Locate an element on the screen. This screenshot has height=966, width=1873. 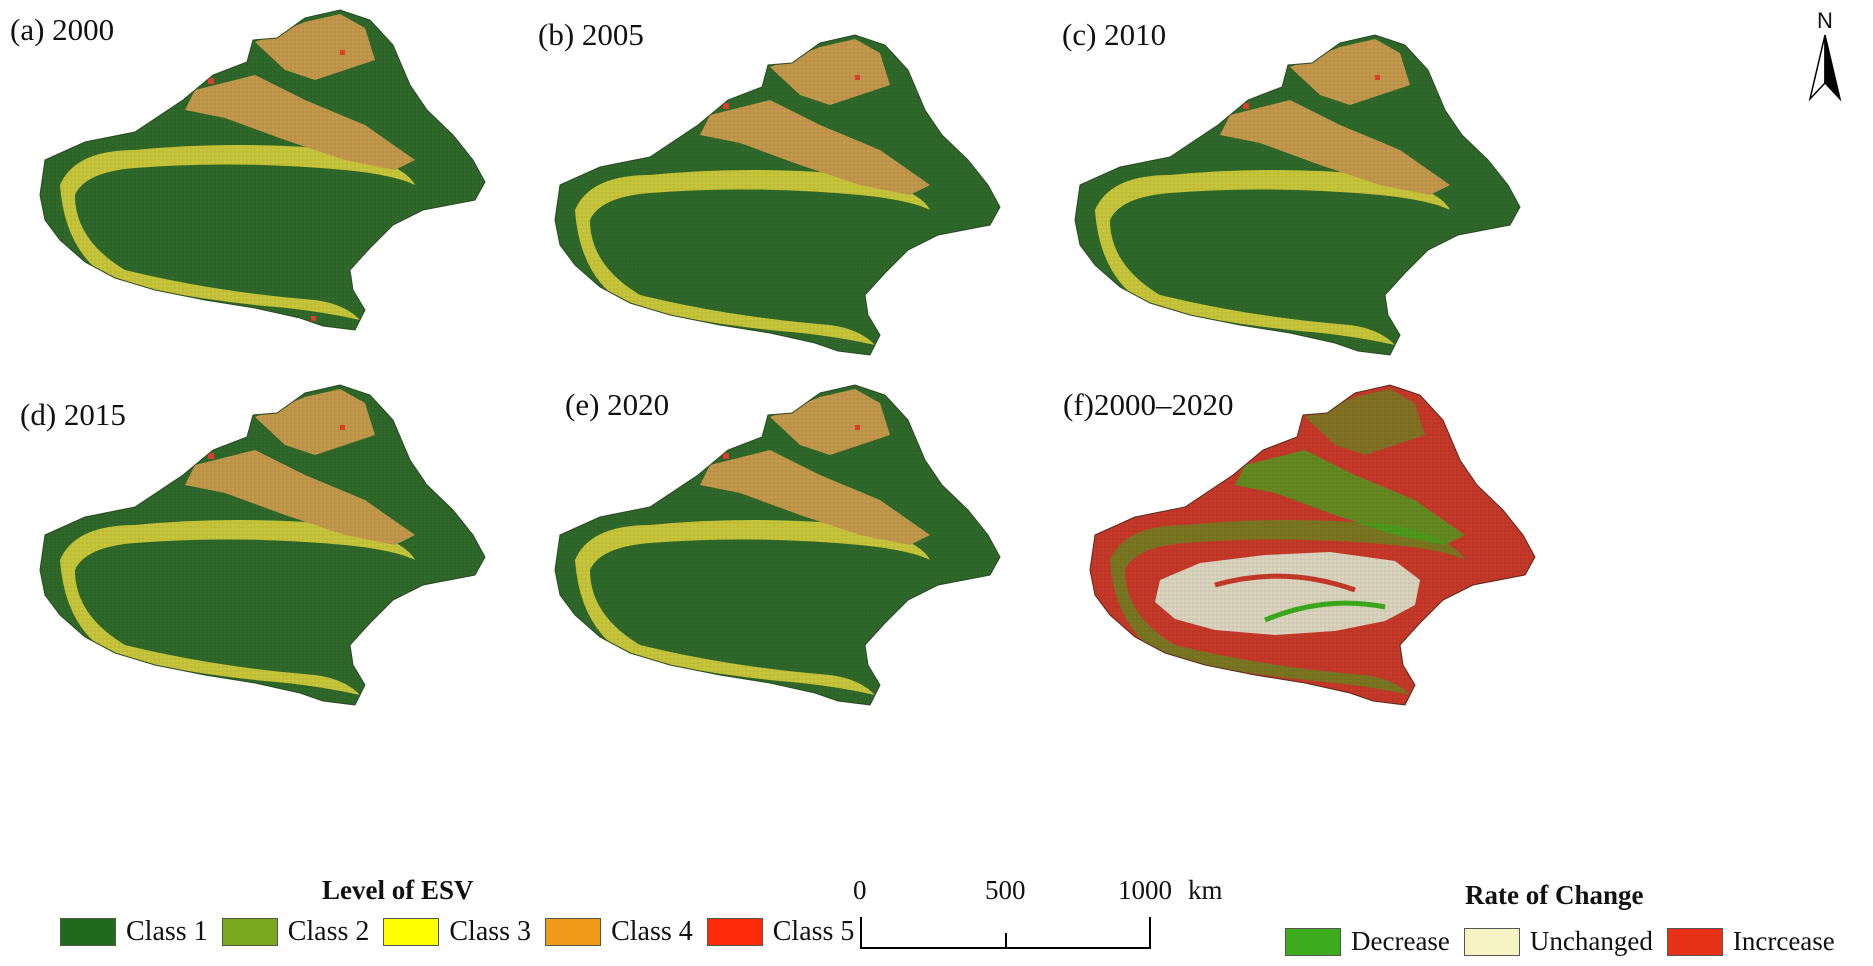
legend-item-class5: Class 5 is located at coordinates (780, 932).